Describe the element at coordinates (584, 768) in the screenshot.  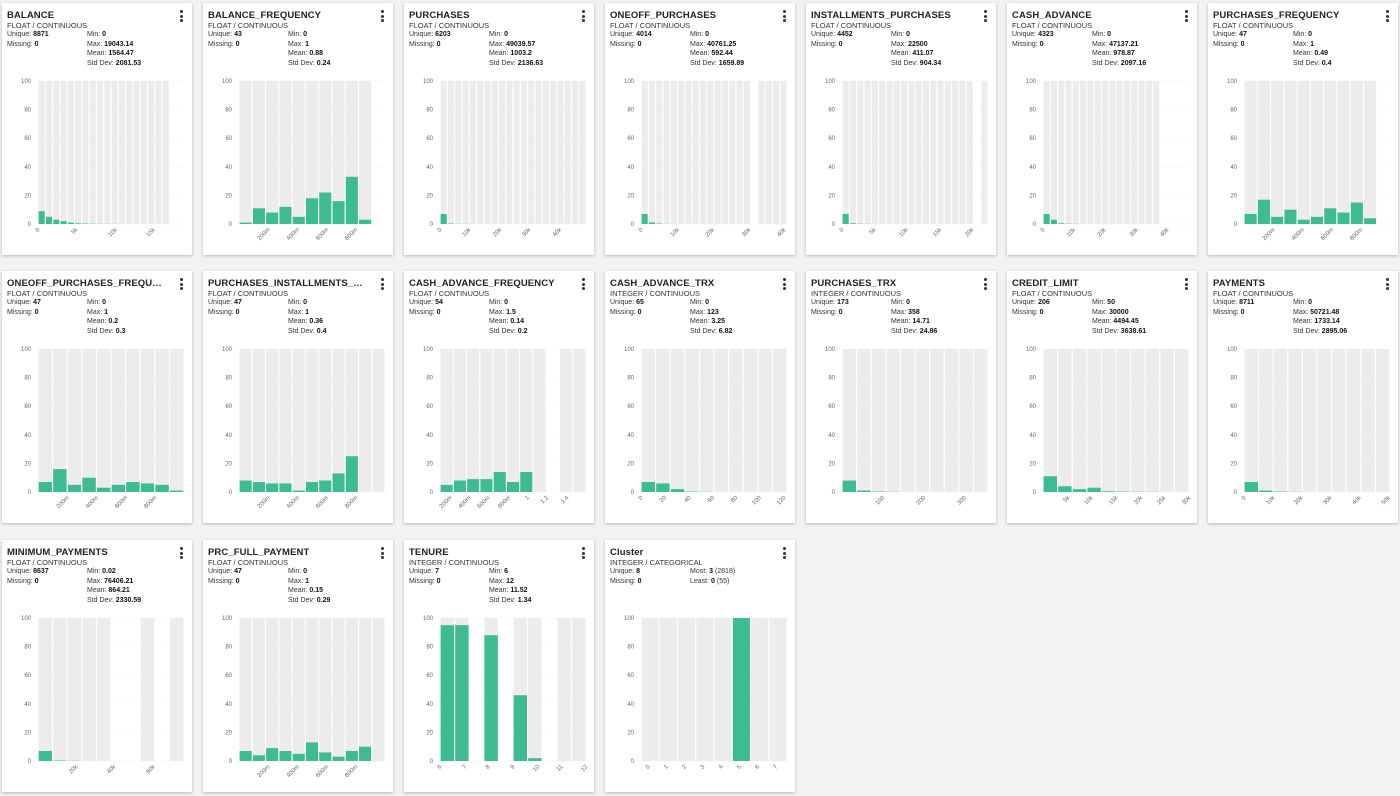
I see `x-tick-label: 12` at that location.